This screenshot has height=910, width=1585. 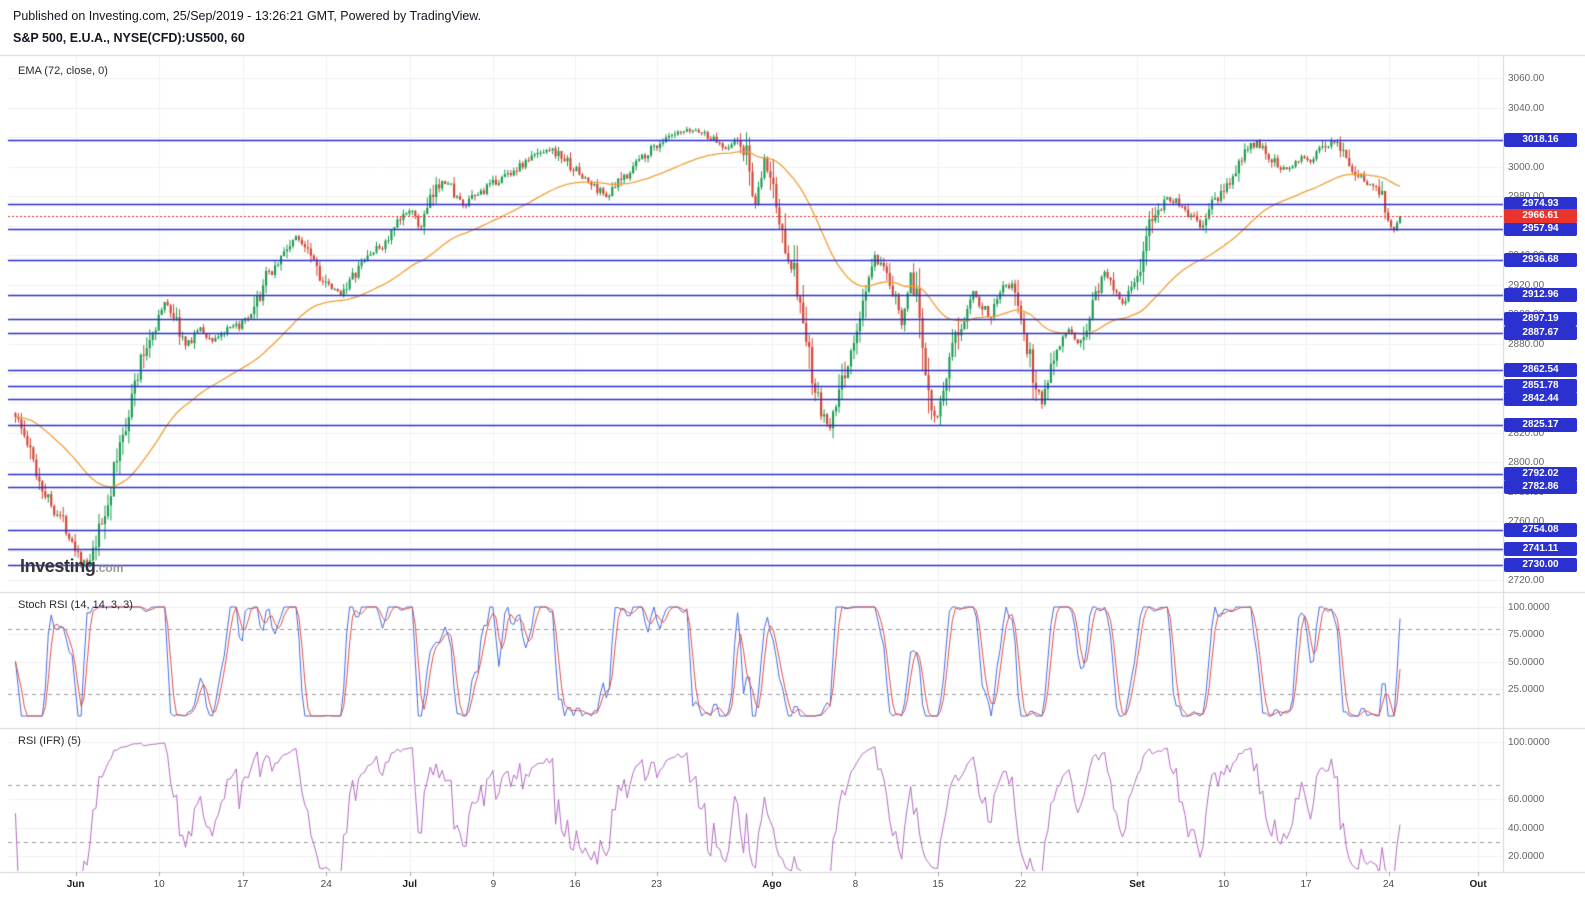 I want to click on price-axis-tick: 2720.00, so click(x=1526, y=581).